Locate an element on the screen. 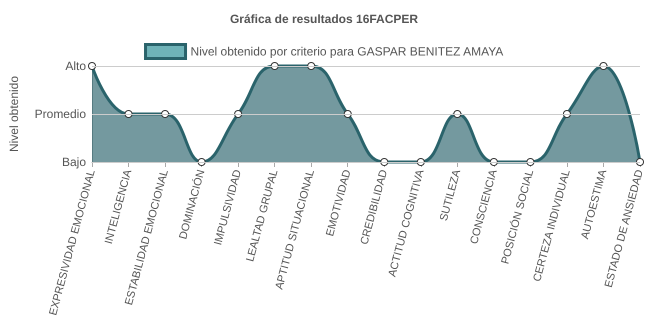 The image size is (648, 324). ref-line-label: Alto is located at coordinates (75, 66).